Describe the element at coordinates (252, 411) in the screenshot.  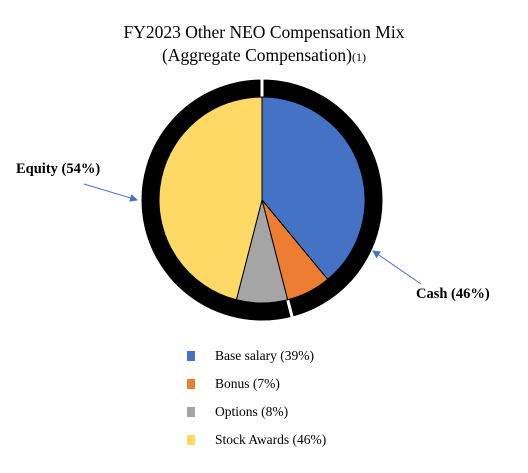
I see `legend-label: Options (8%)` at that location.